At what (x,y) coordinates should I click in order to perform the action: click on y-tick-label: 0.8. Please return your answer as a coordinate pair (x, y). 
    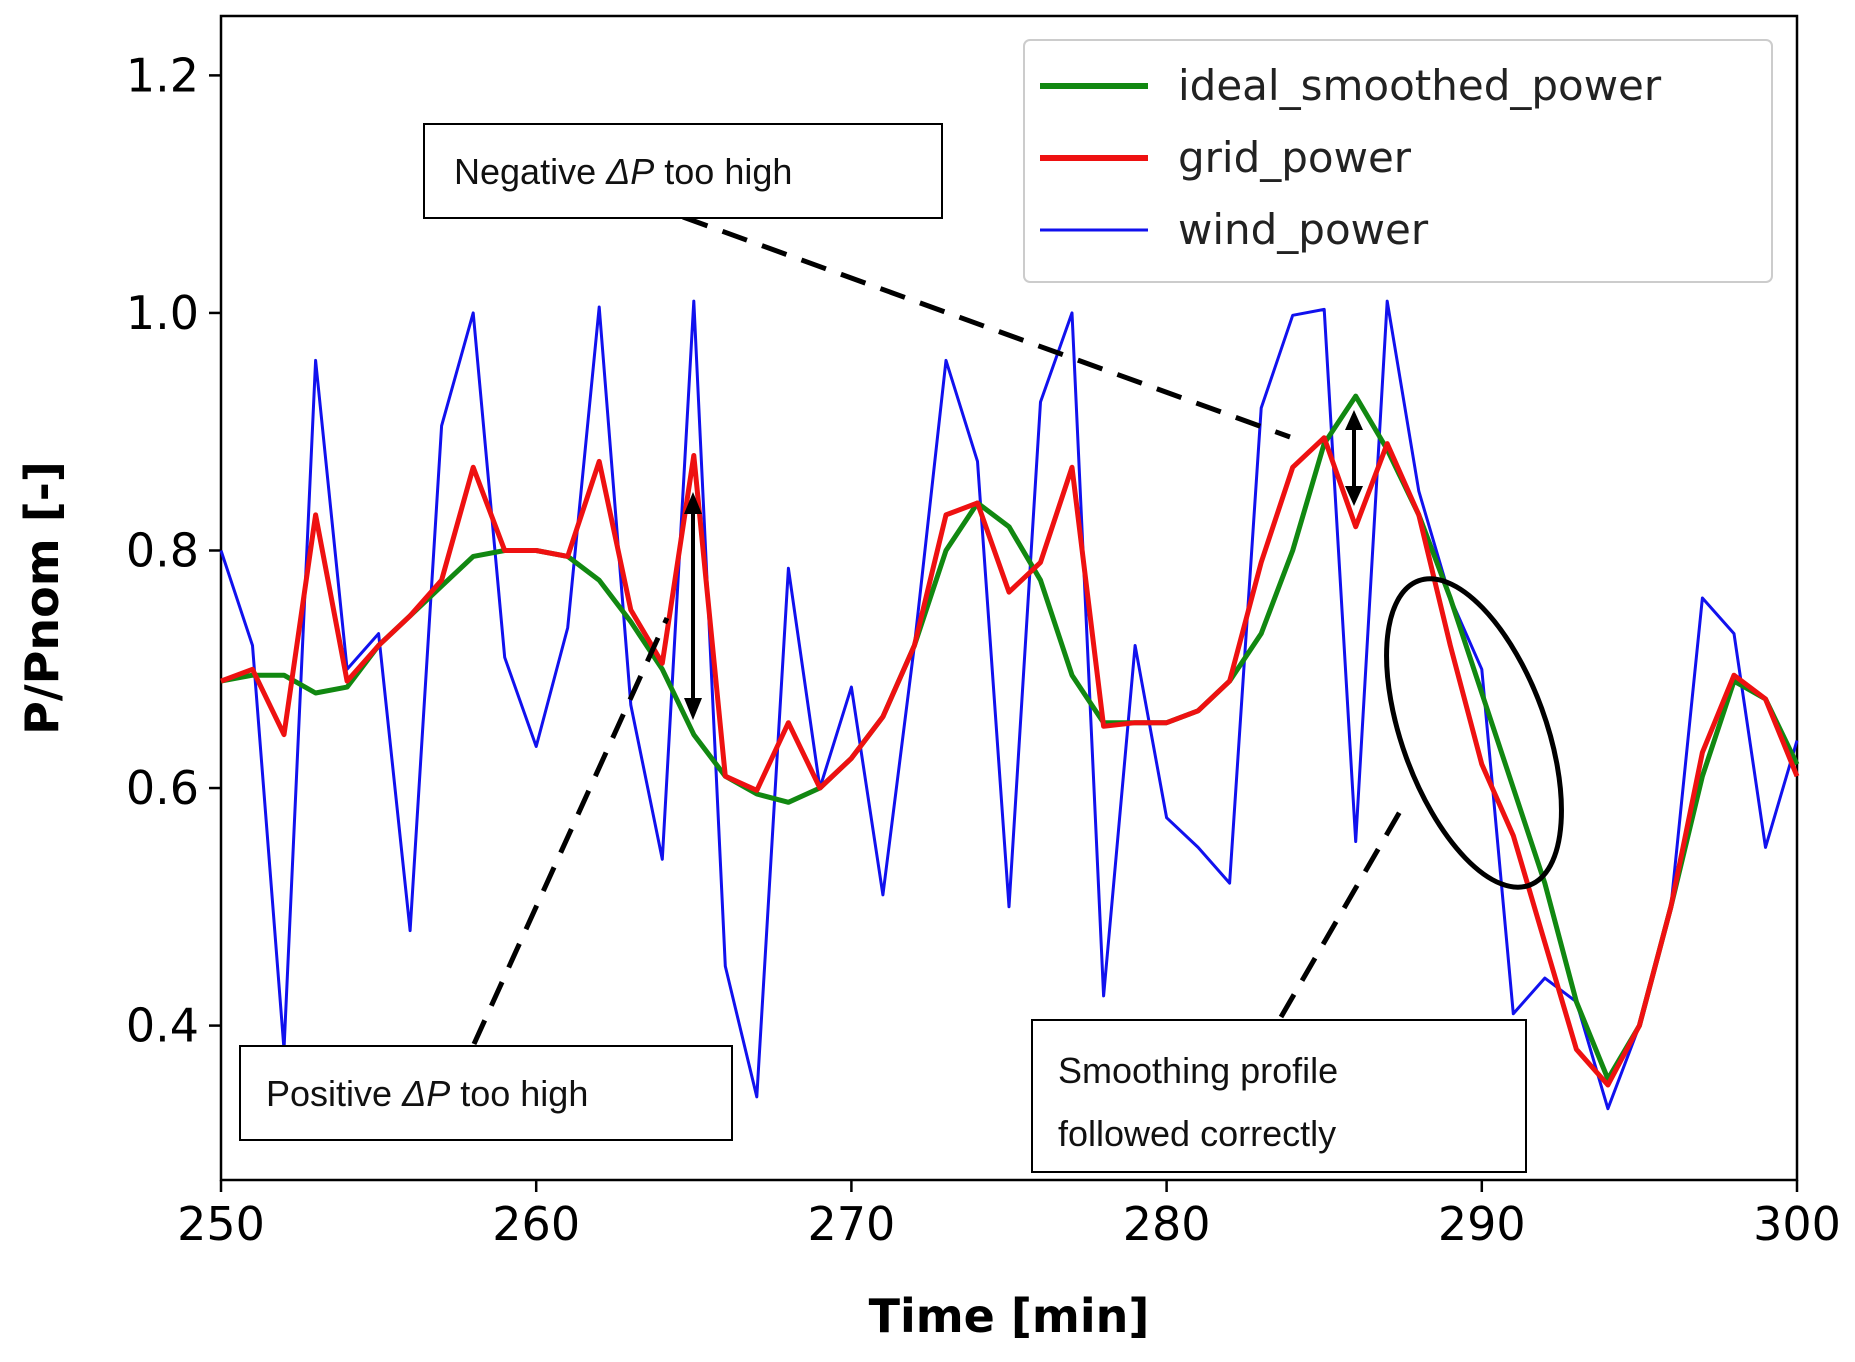
    Looking at the image, I should click on (162, 550).